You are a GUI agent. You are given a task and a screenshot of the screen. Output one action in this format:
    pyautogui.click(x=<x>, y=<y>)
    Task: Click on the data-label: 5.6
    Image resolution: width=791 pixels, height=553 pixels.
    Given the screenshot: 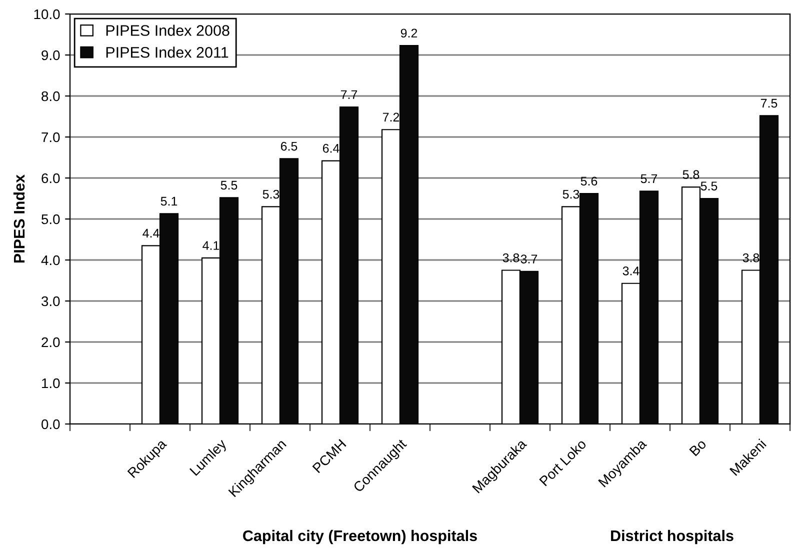 What is the action you would take?
    pyautogui.click(x=589, y=181)
    